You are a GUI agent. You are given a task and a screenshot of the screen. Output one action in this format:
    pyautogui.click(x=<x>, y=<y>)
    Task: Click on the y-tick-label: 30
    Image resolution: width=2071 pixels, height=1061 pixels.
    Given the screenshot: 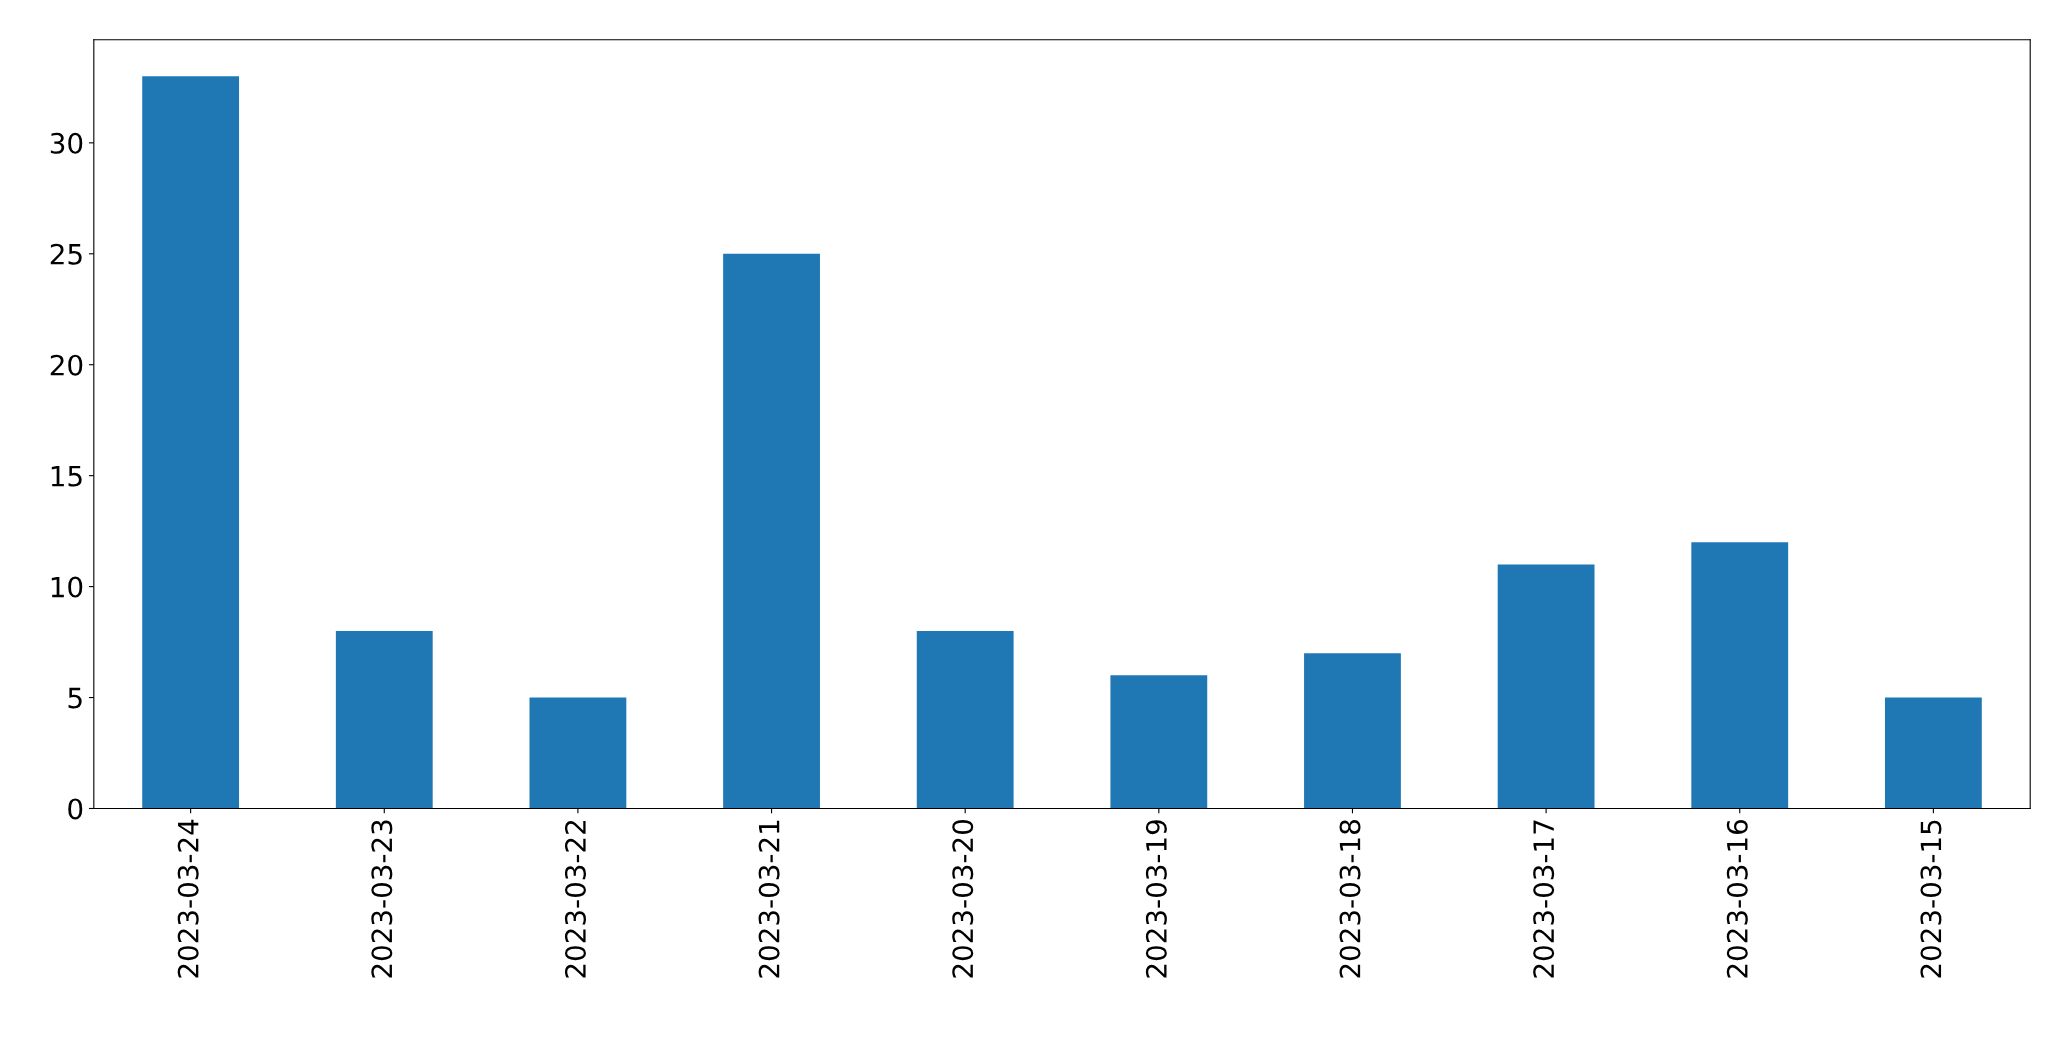 What is the action you would take?
    pyautogui.click(x=66, y=143)
    